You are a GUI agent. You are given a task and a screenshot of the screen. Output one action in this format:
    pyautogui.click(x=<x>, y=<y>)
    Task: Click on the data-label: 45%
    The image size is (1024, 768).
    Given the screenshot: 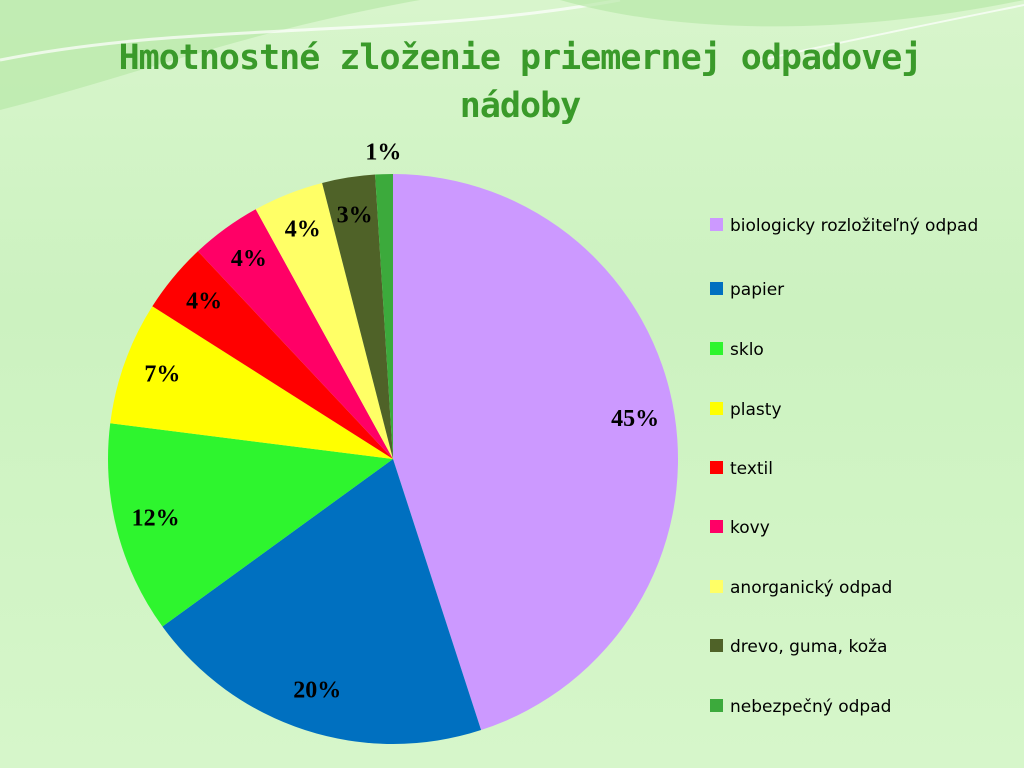 What is the action you would take?
    pyautogui.click(x=635, y=419)
    